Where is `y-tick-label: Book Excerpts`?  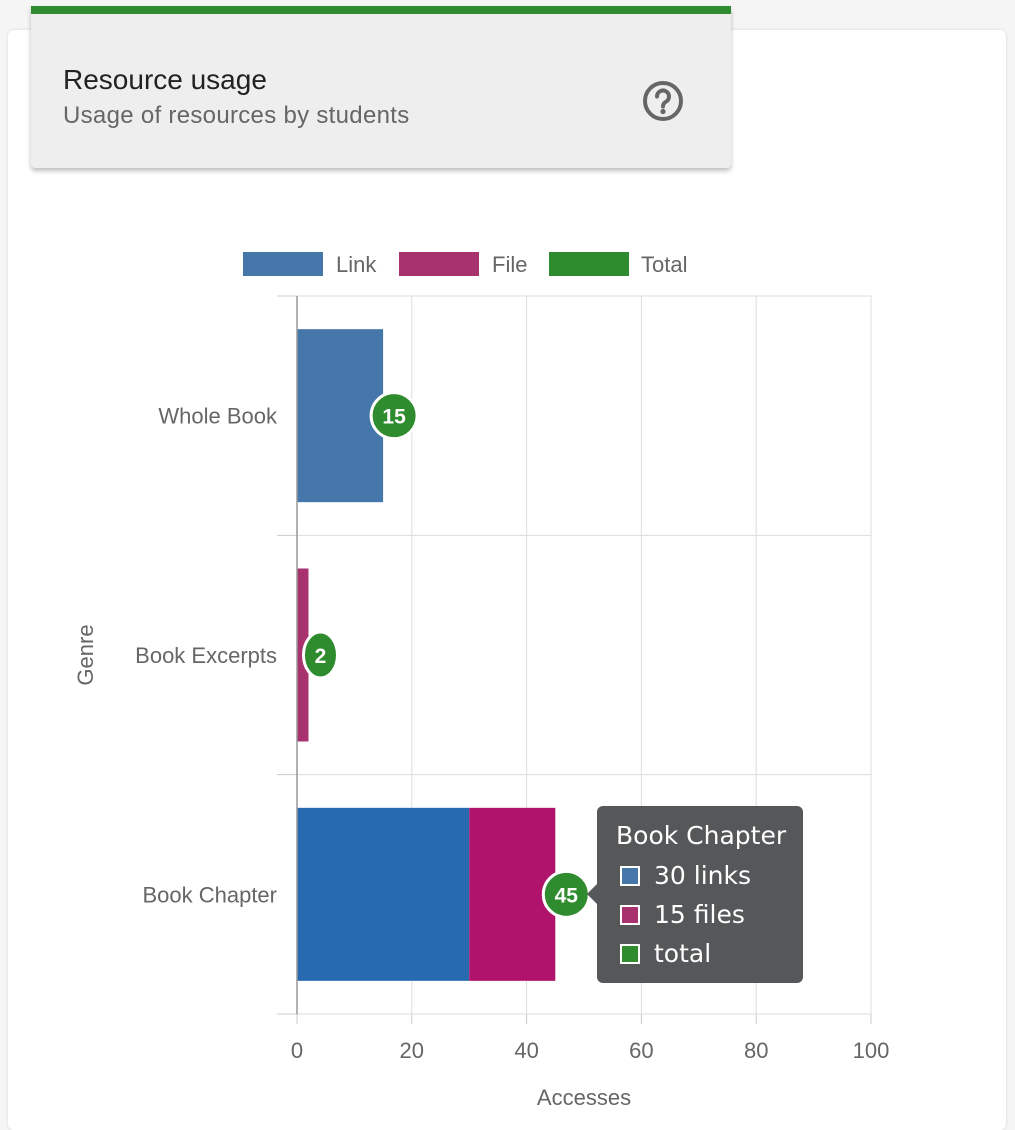 y-tick-label: Book Excerpts is located at coordinates (206, 655).